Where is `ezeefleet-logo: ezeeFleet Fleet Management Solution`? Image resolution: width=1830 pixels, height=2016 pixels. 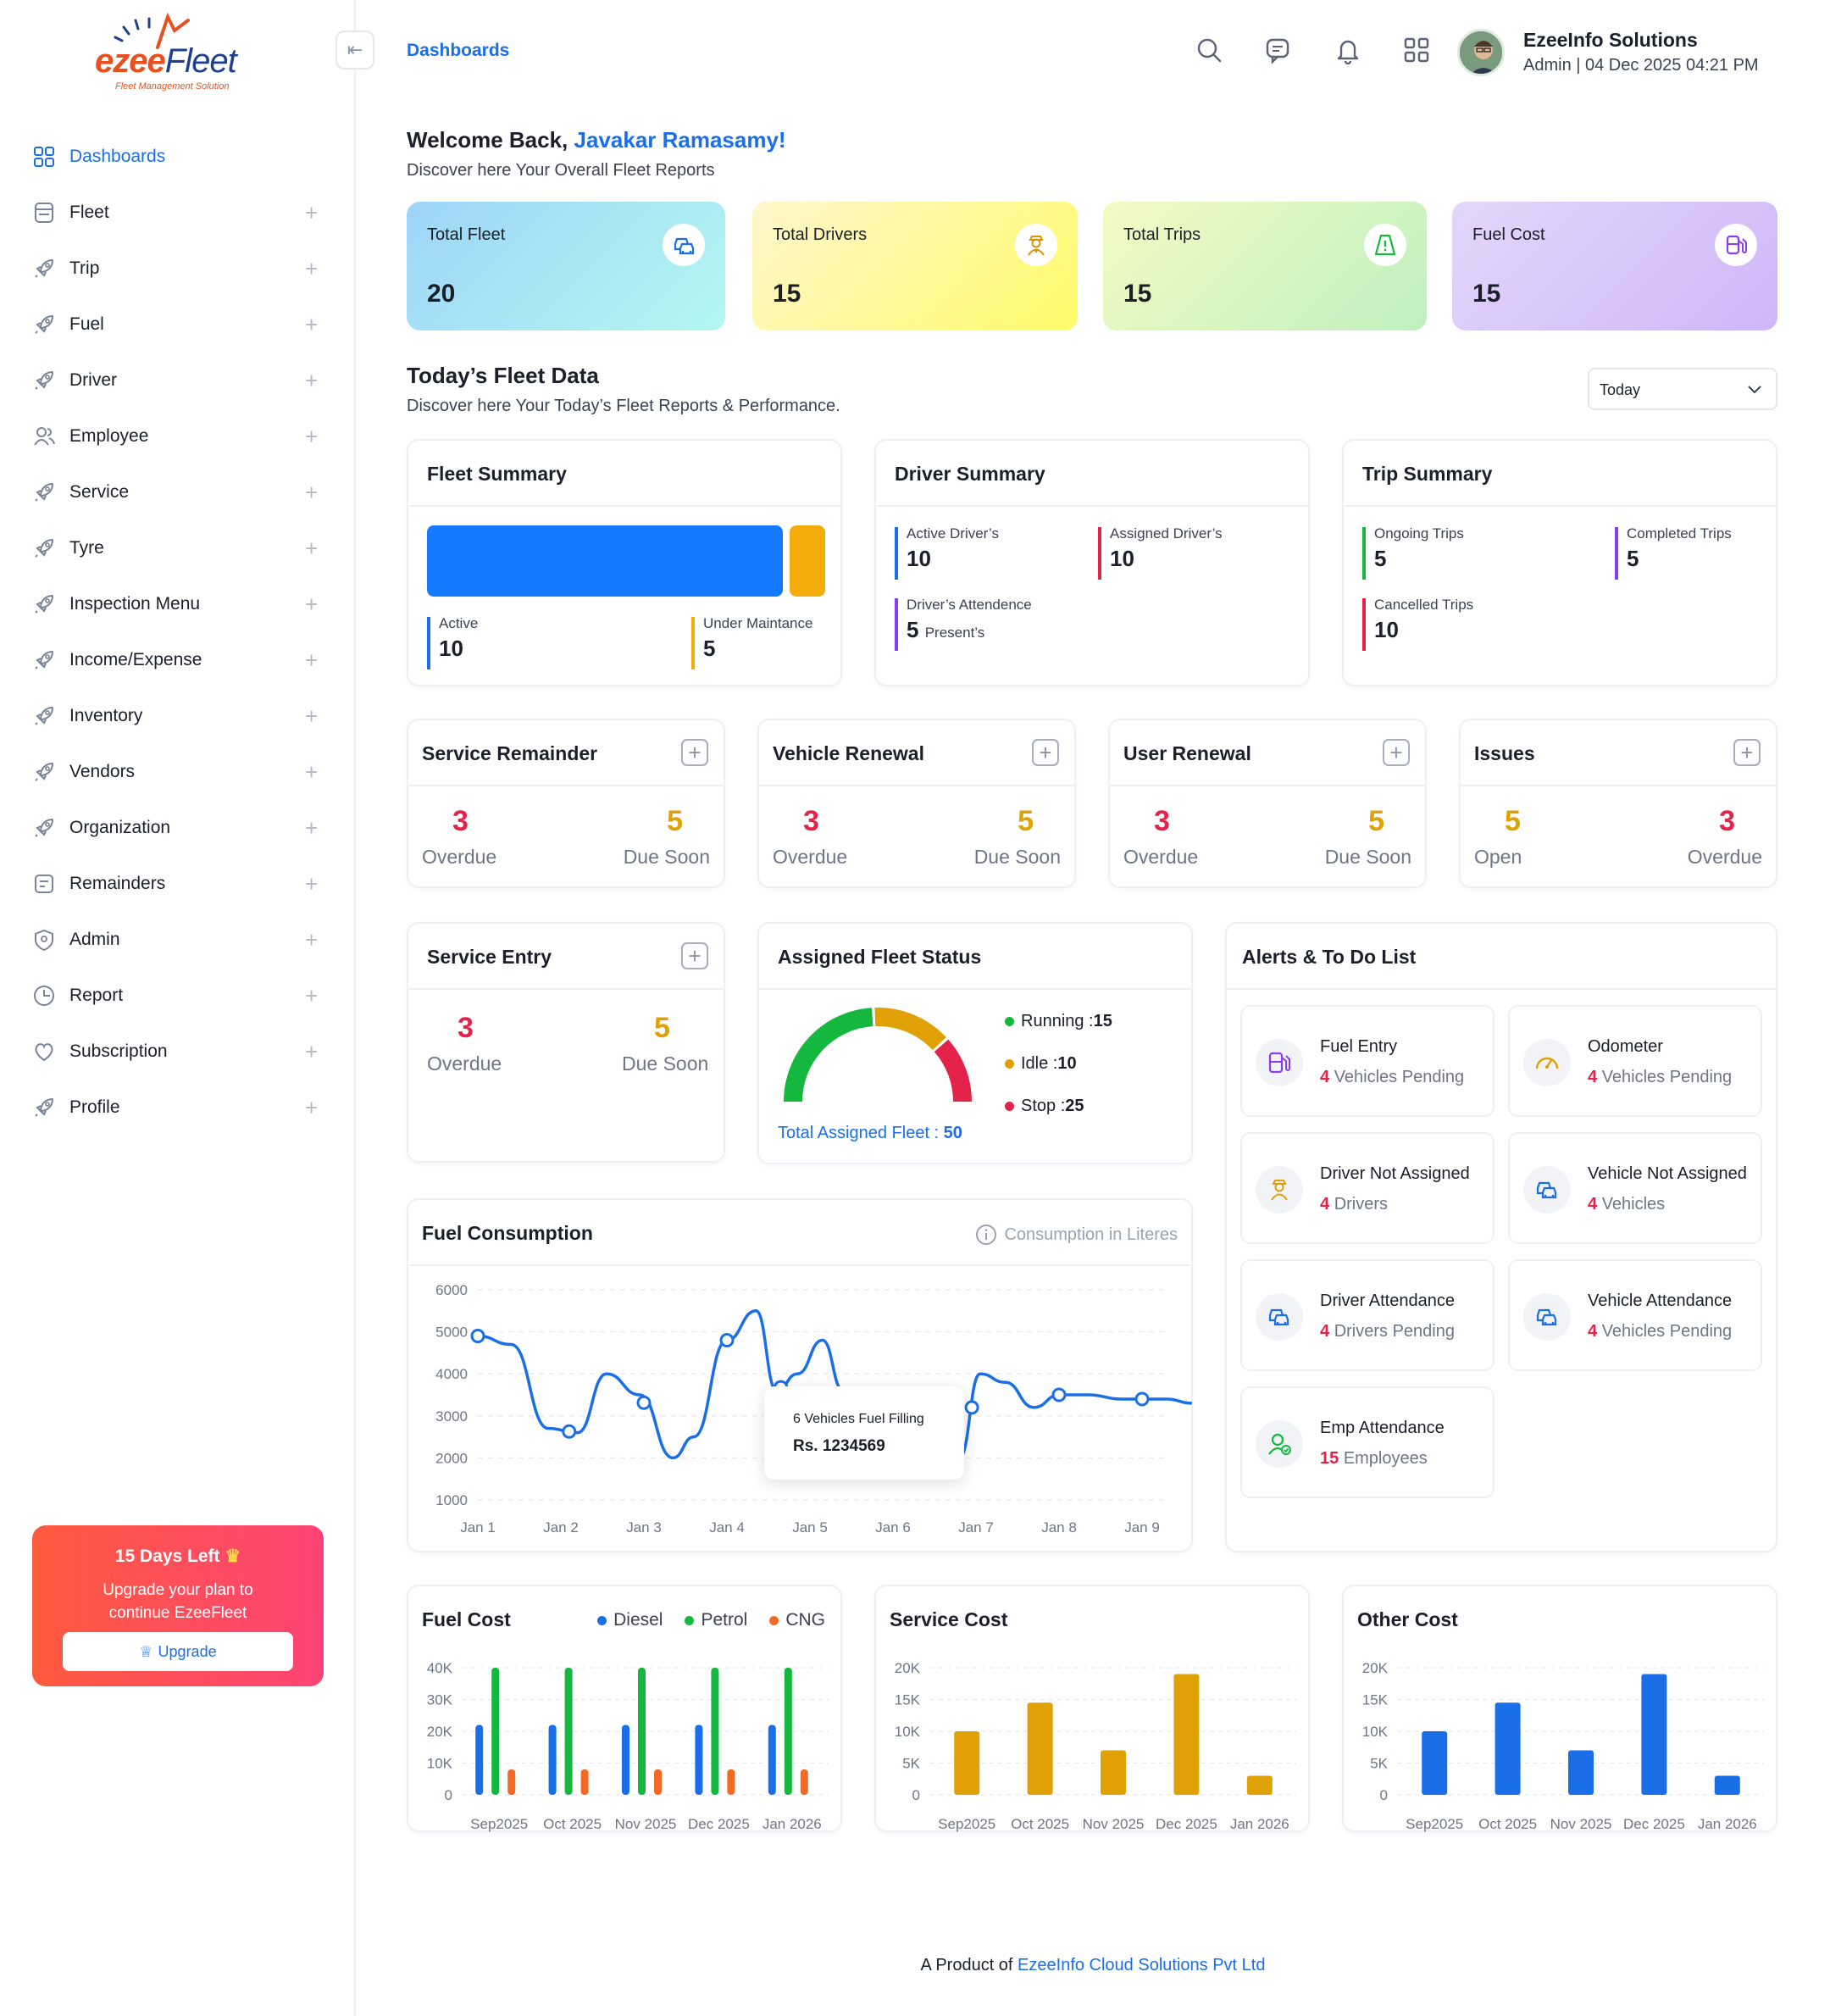
ezeefleet-logo: ezeeFleet Fleet Management Solution is located at coordinates (179, 52).